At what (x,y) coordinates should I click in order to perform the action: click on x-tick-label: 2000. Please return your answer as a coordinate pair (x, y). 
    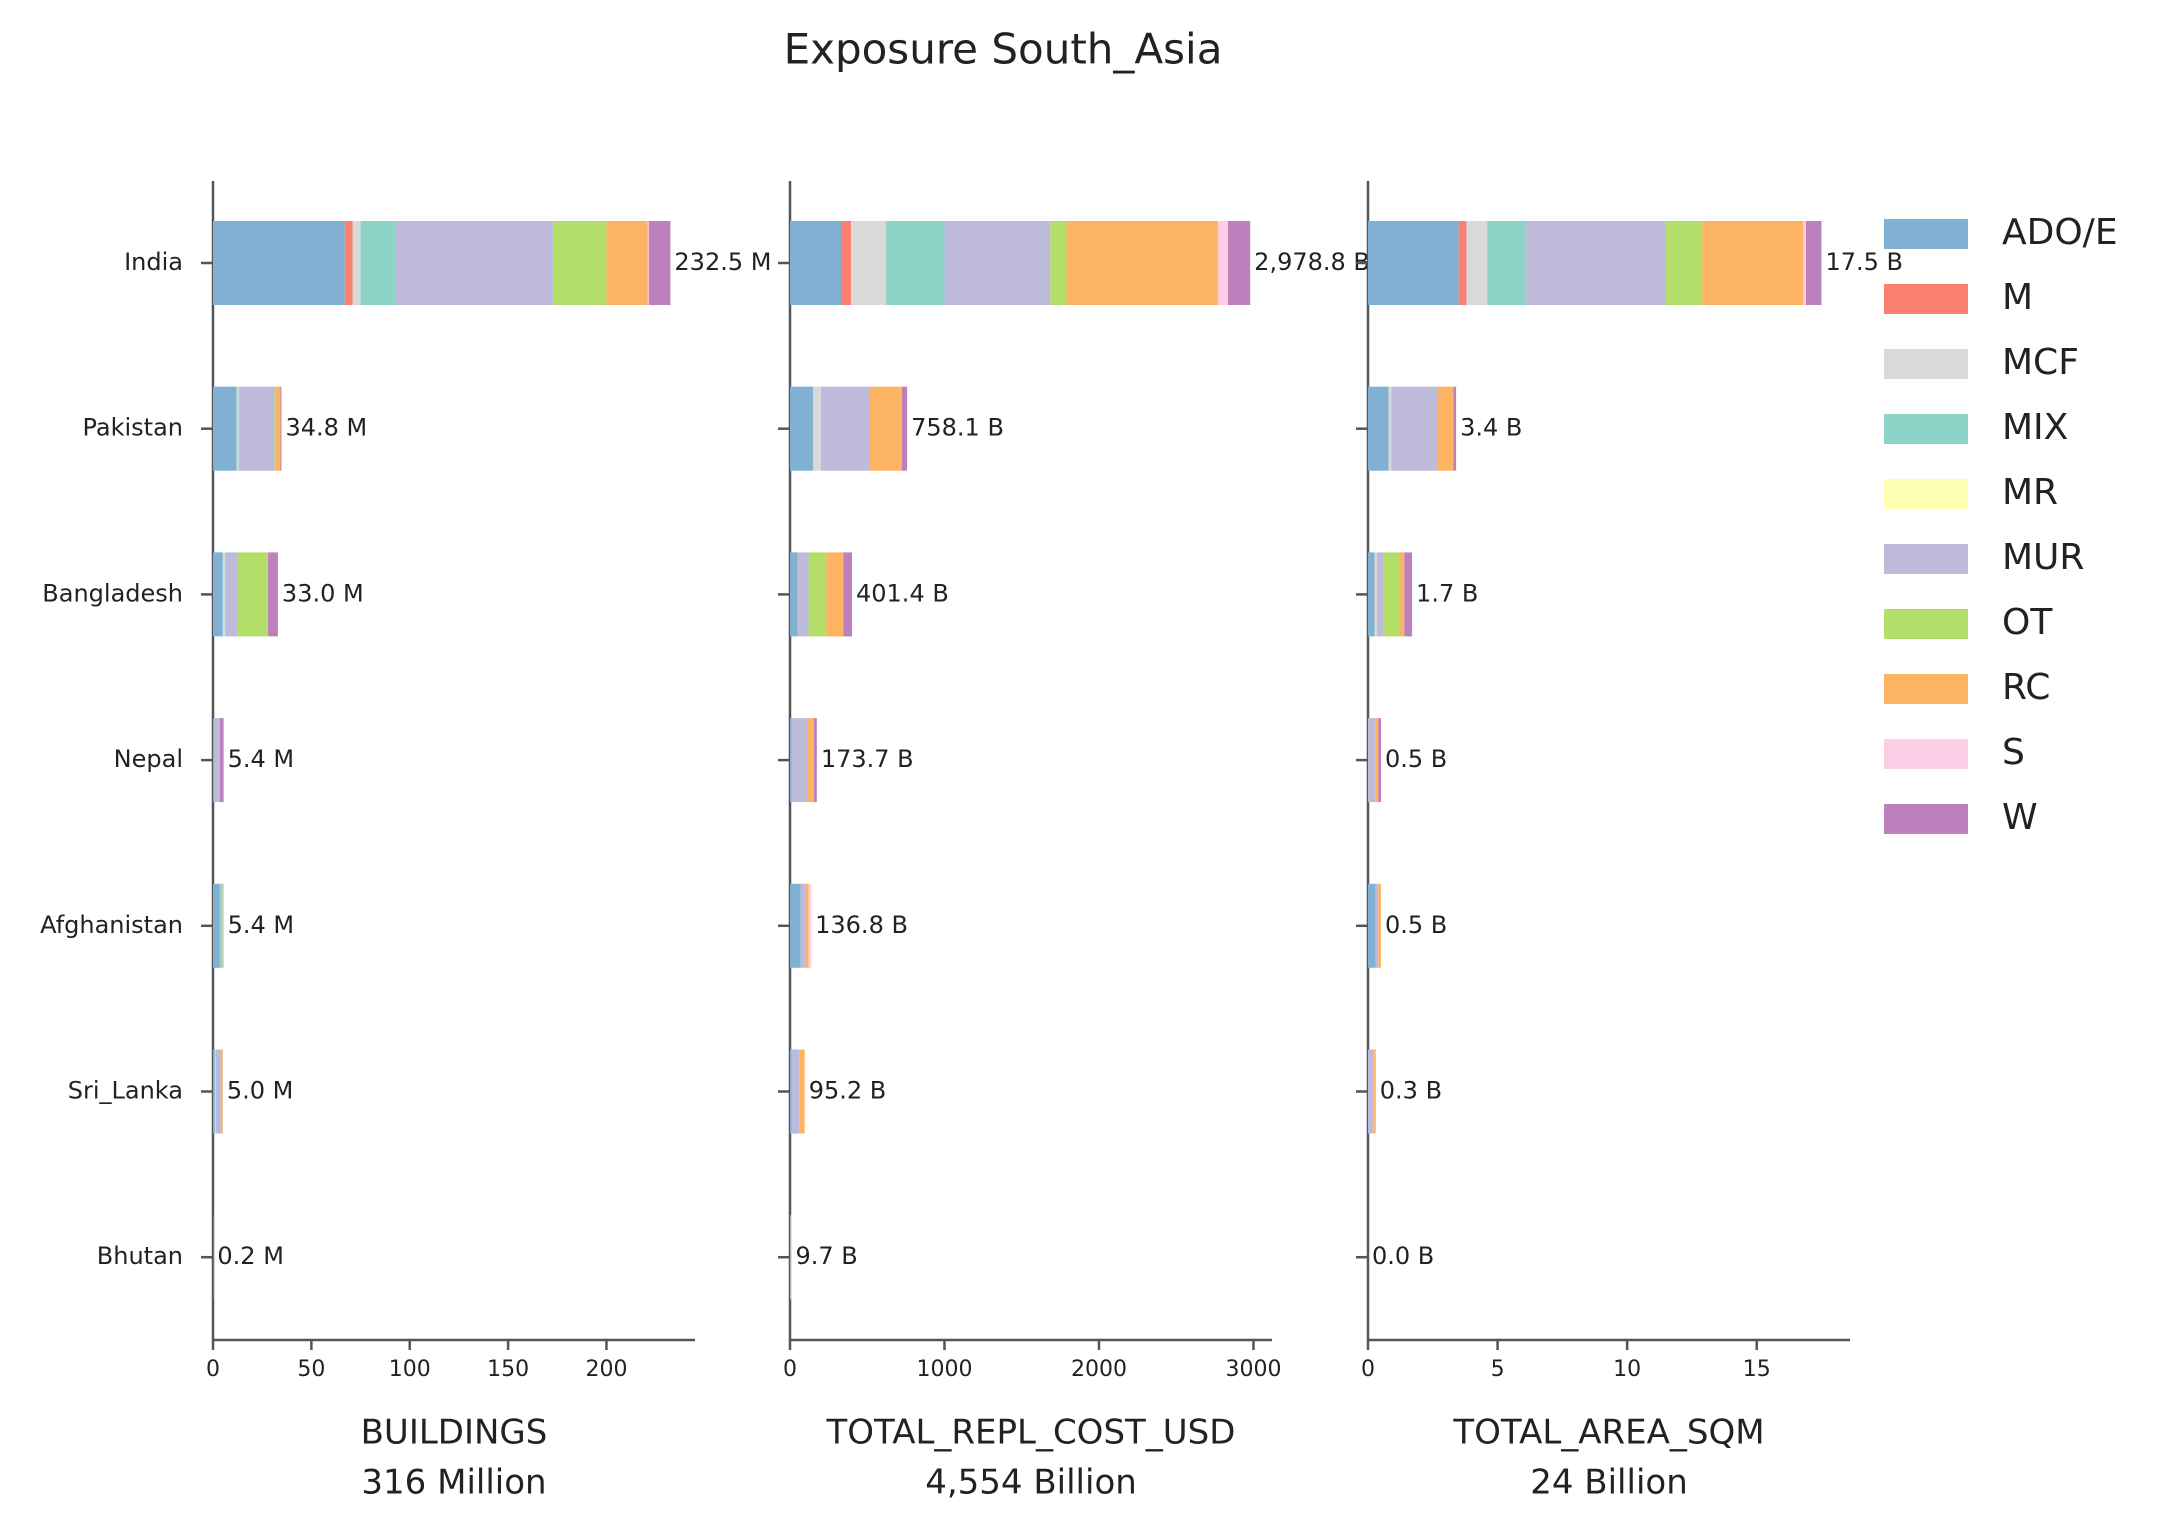
    Looking at the image, I should click on (1099, 1369).